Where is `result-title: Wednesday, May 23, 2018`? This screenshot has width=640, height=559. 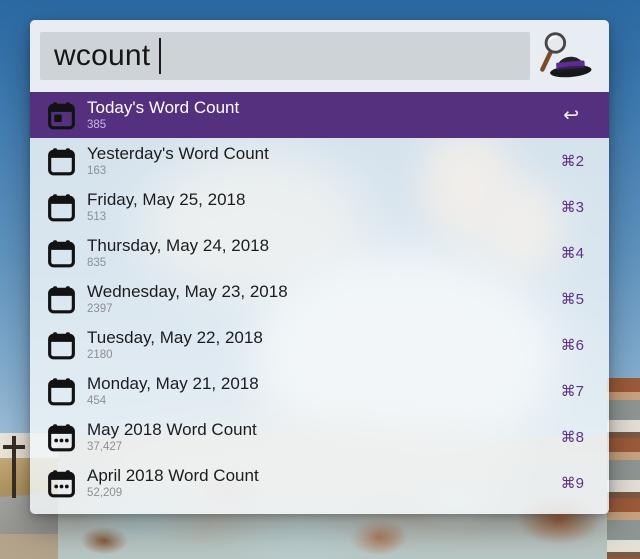
result-title: Wednesday, May 23, 2018 is located at coordinates (187, 291).